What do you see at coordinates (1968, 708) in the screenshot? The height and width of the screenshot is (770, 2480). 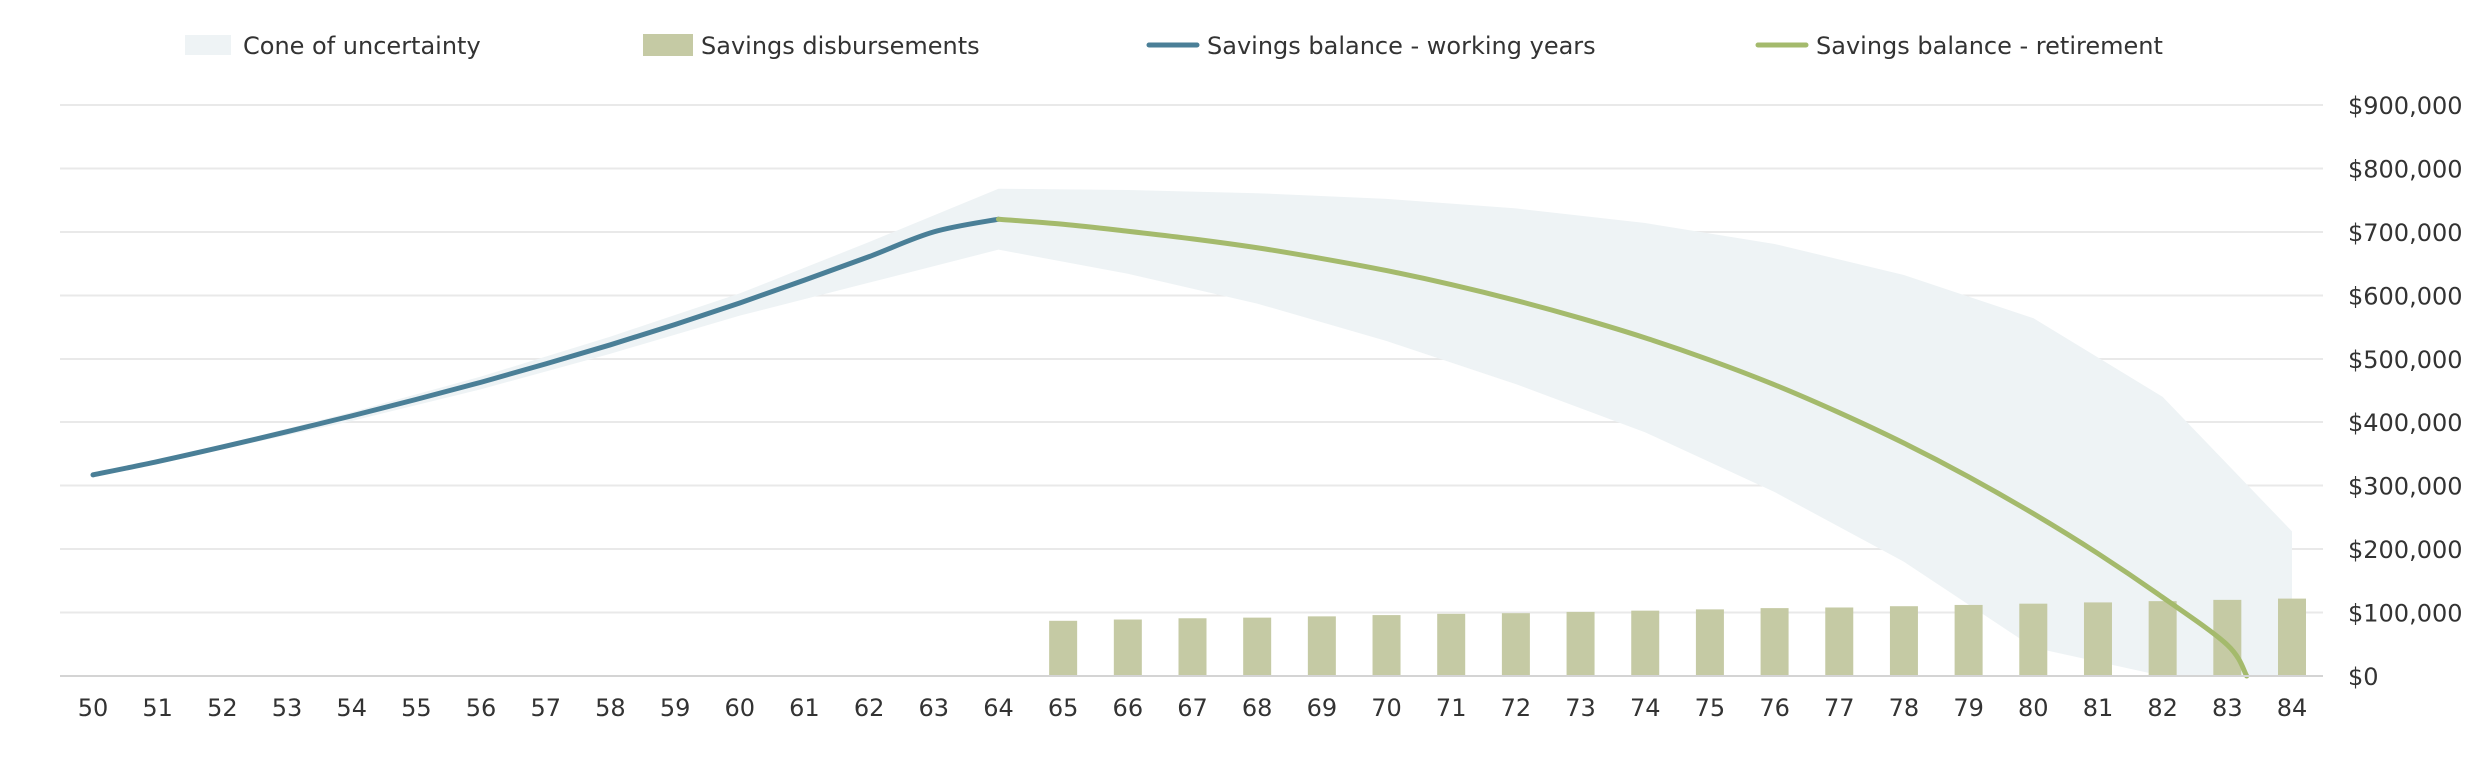 I see `x-tick-label-79: 79` at bounding box center [1968, 708].